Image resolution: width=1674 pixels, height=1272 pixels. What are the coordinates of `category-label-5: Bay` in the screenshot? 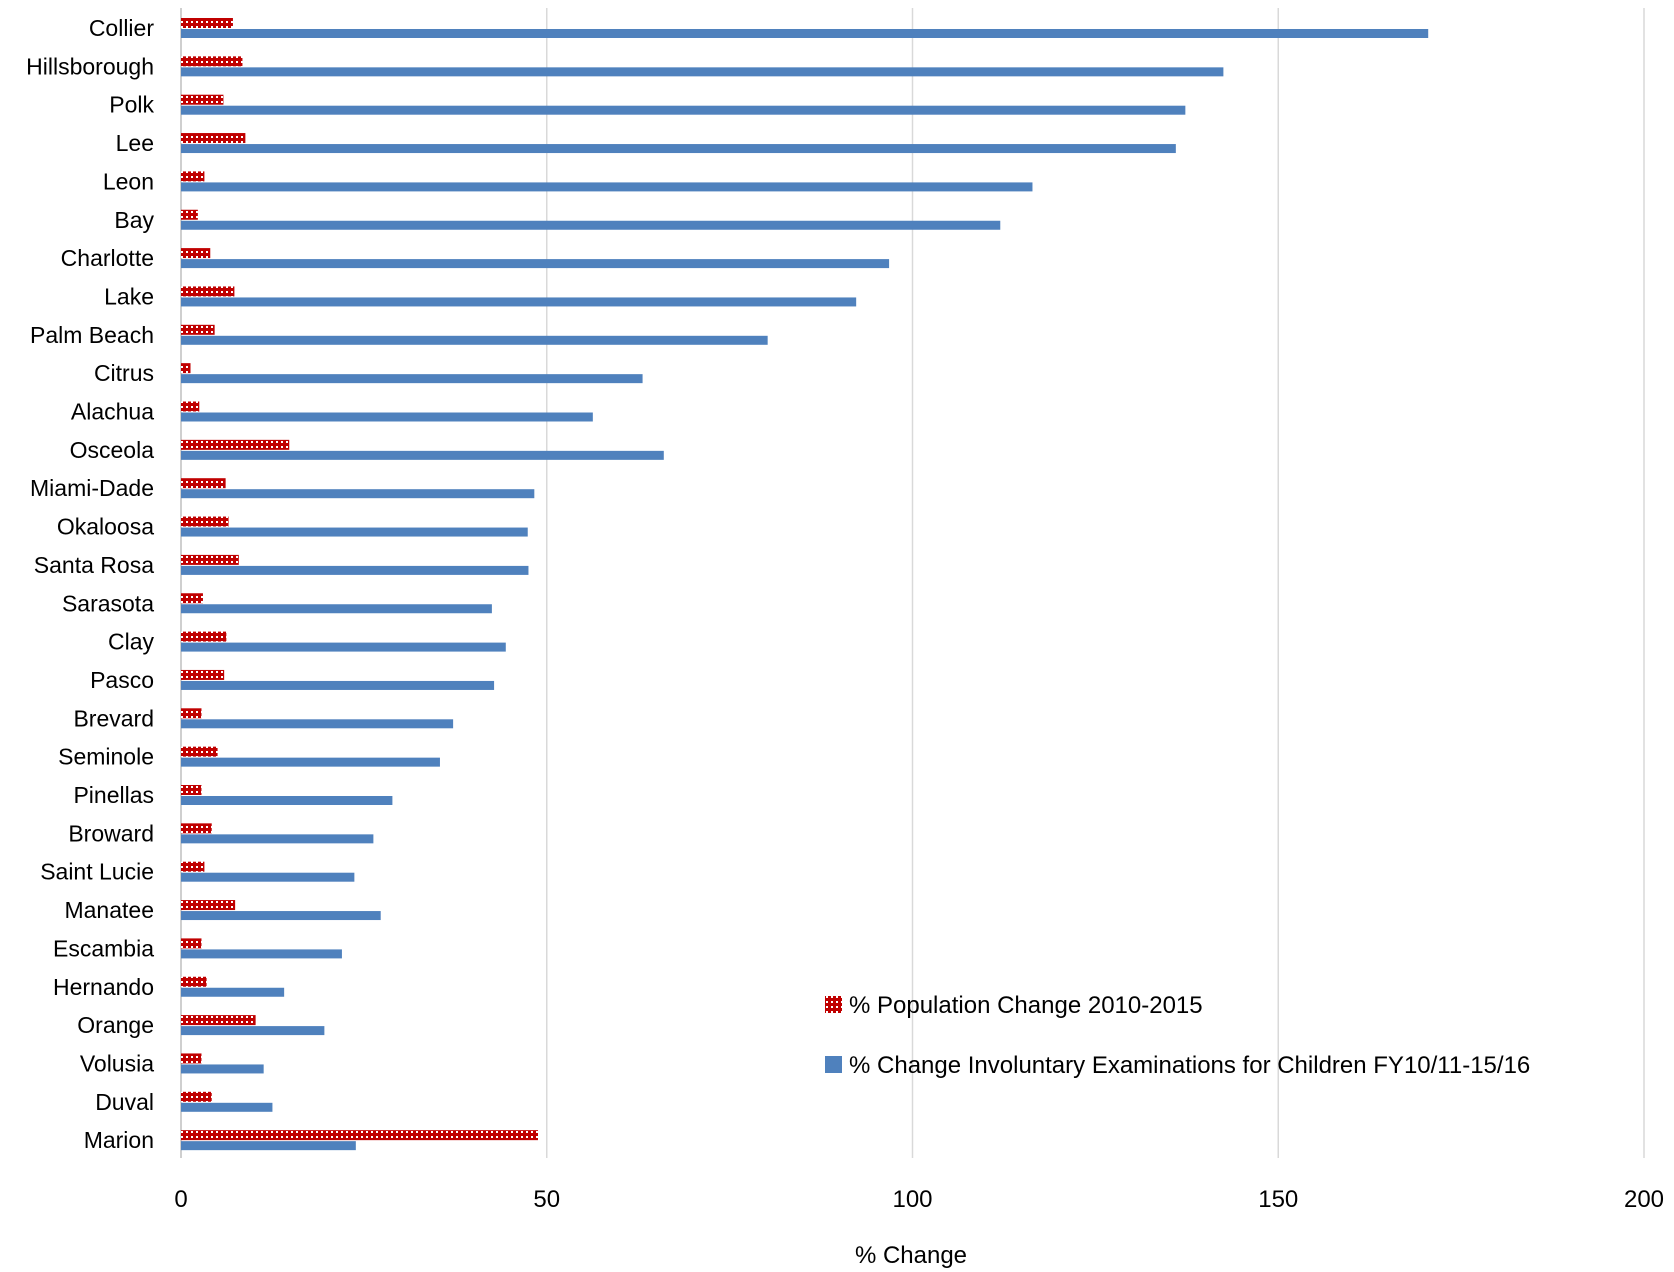 It's located at (134, 220).